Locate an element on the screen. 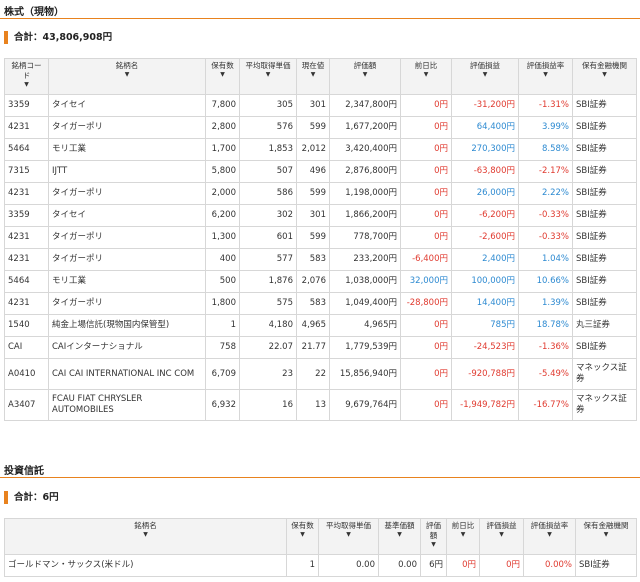 The image size is (640, 582). cell-name: CAIインターナショナル is located at coordinates (127, 347).